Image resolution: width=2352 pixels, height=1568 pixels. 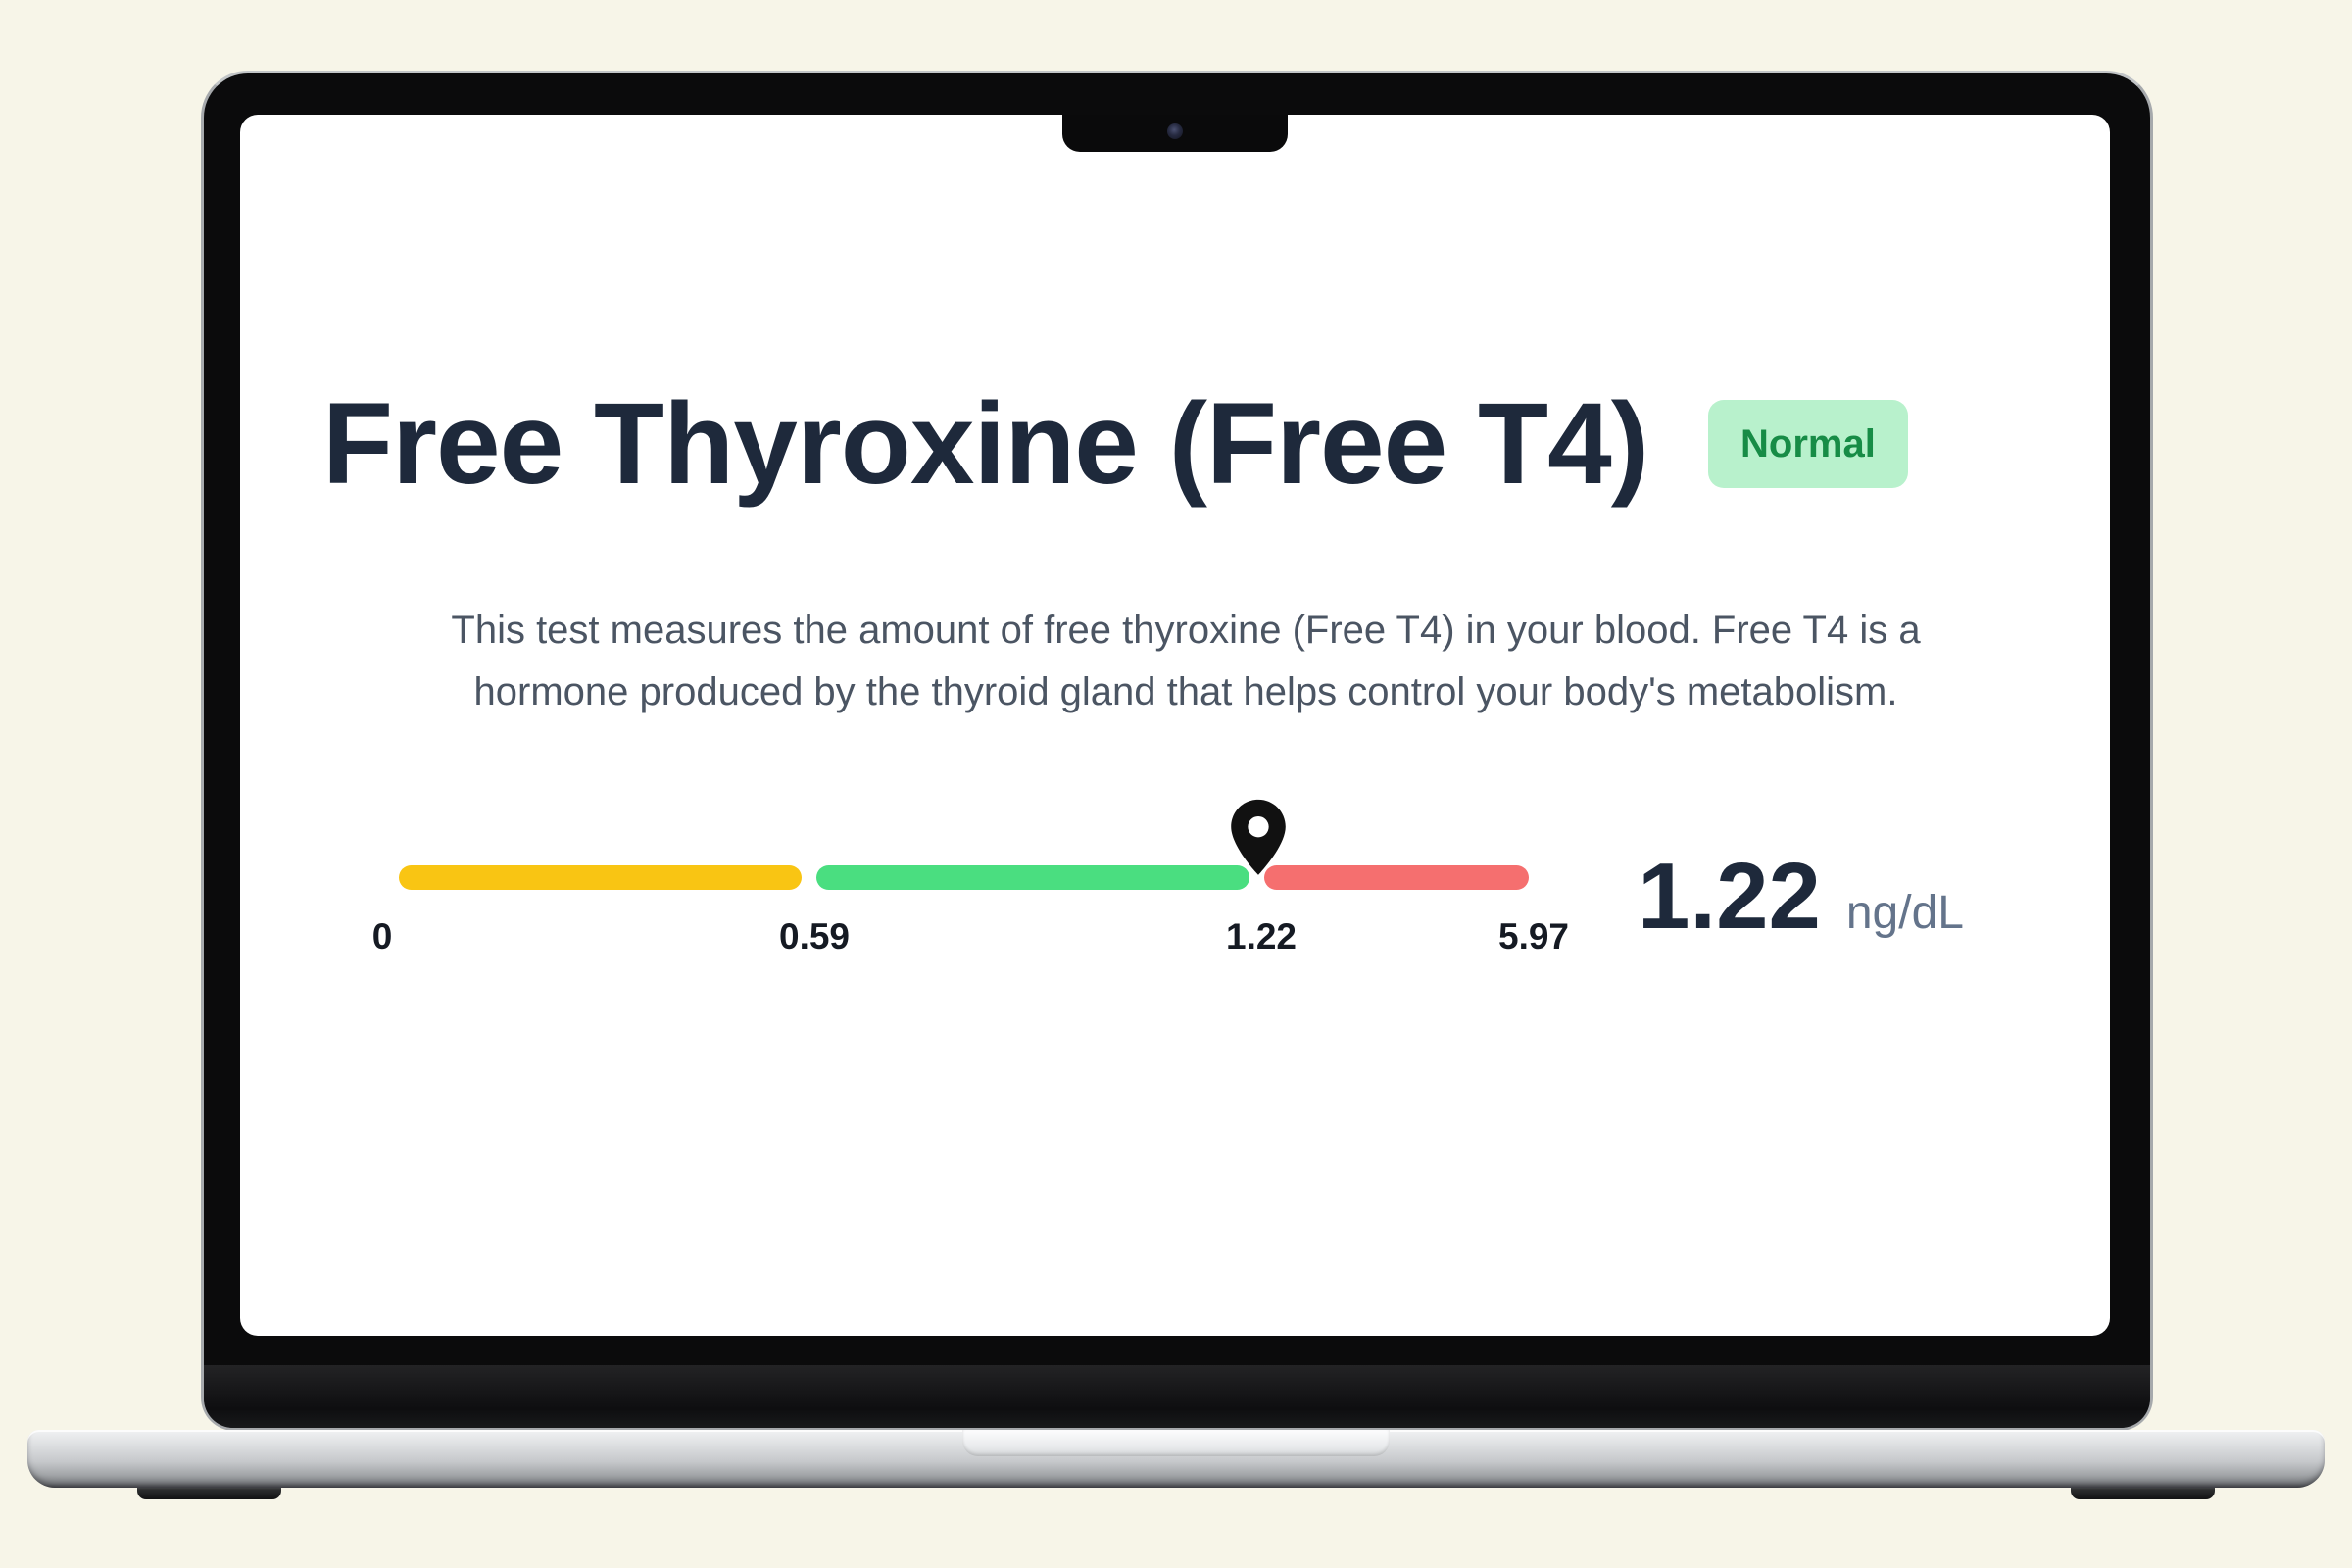 What do you see at coordinates (1396, 877) in the screenshot?
I see `gauge-segment-high` at bounding box center [1396, 877].